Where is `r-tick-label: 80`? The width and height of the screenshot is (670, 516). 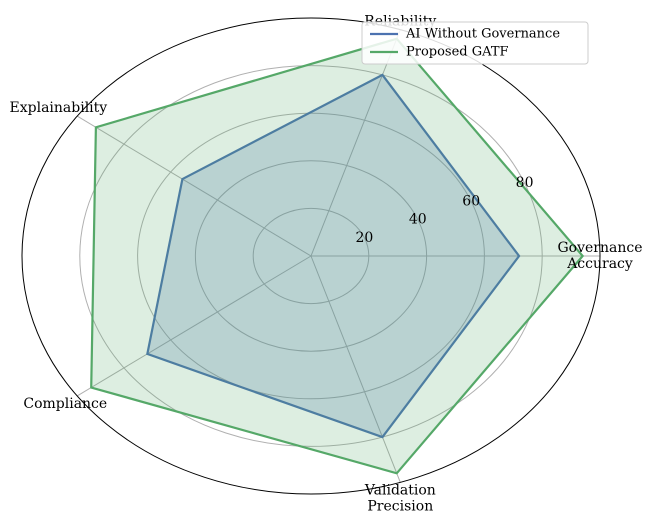
r-tick-label: 80 is located at coordinates (525, 183).